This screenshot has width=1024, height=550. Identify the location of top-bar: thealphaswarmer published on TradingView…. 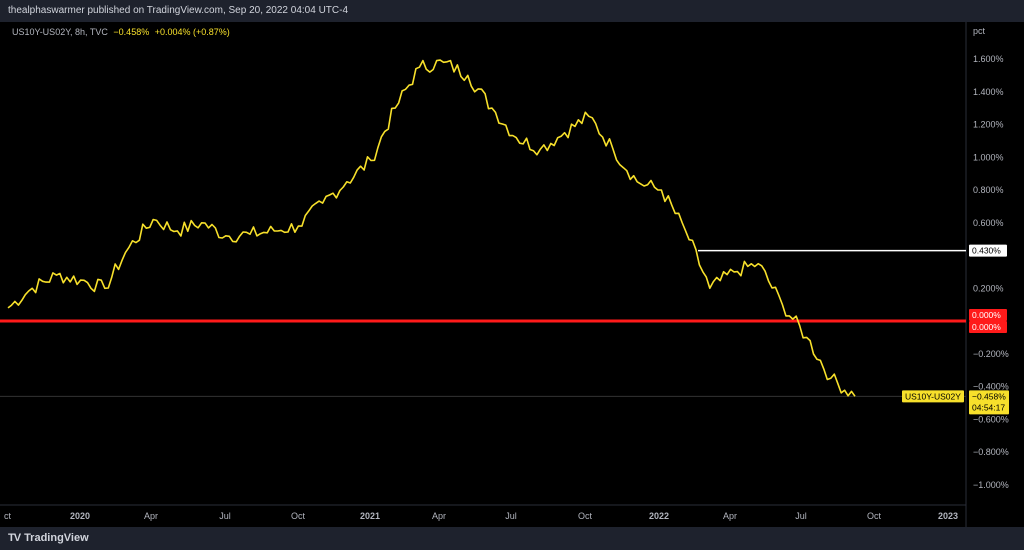
(512, 11).